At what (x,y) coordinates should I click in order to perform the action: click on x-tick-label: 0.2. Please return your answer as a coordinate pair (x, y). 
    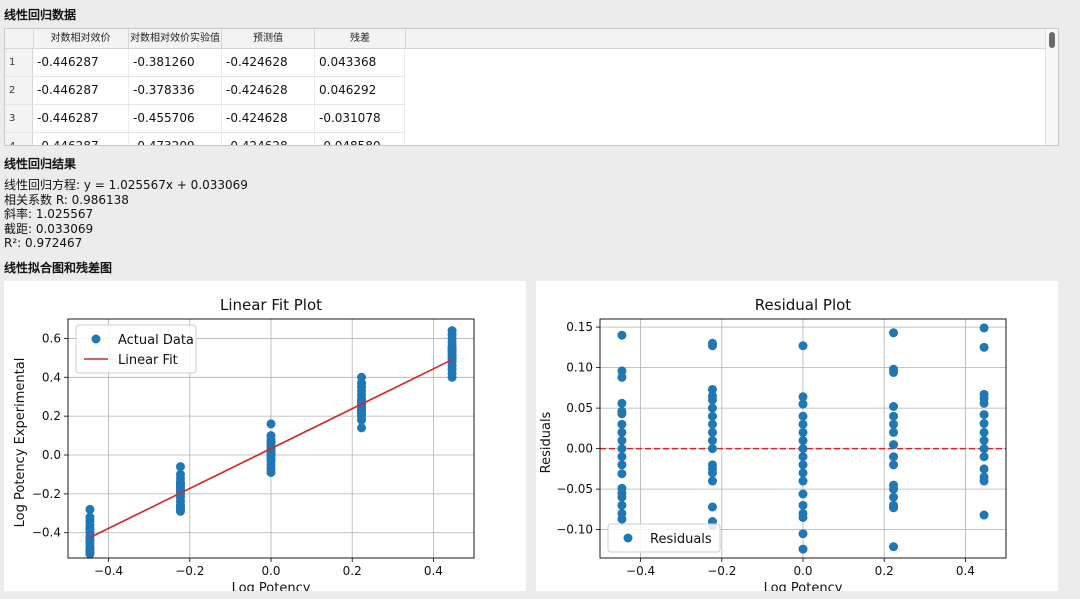
    Looking at the image, I should click on (884, 571).